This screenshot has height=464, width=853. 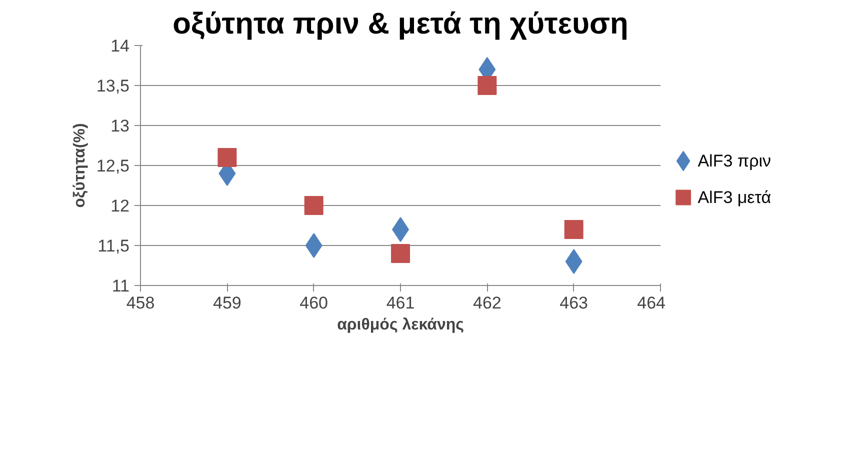 I want to click on y-tick-label: 12,5, so click(x=113, y=166).